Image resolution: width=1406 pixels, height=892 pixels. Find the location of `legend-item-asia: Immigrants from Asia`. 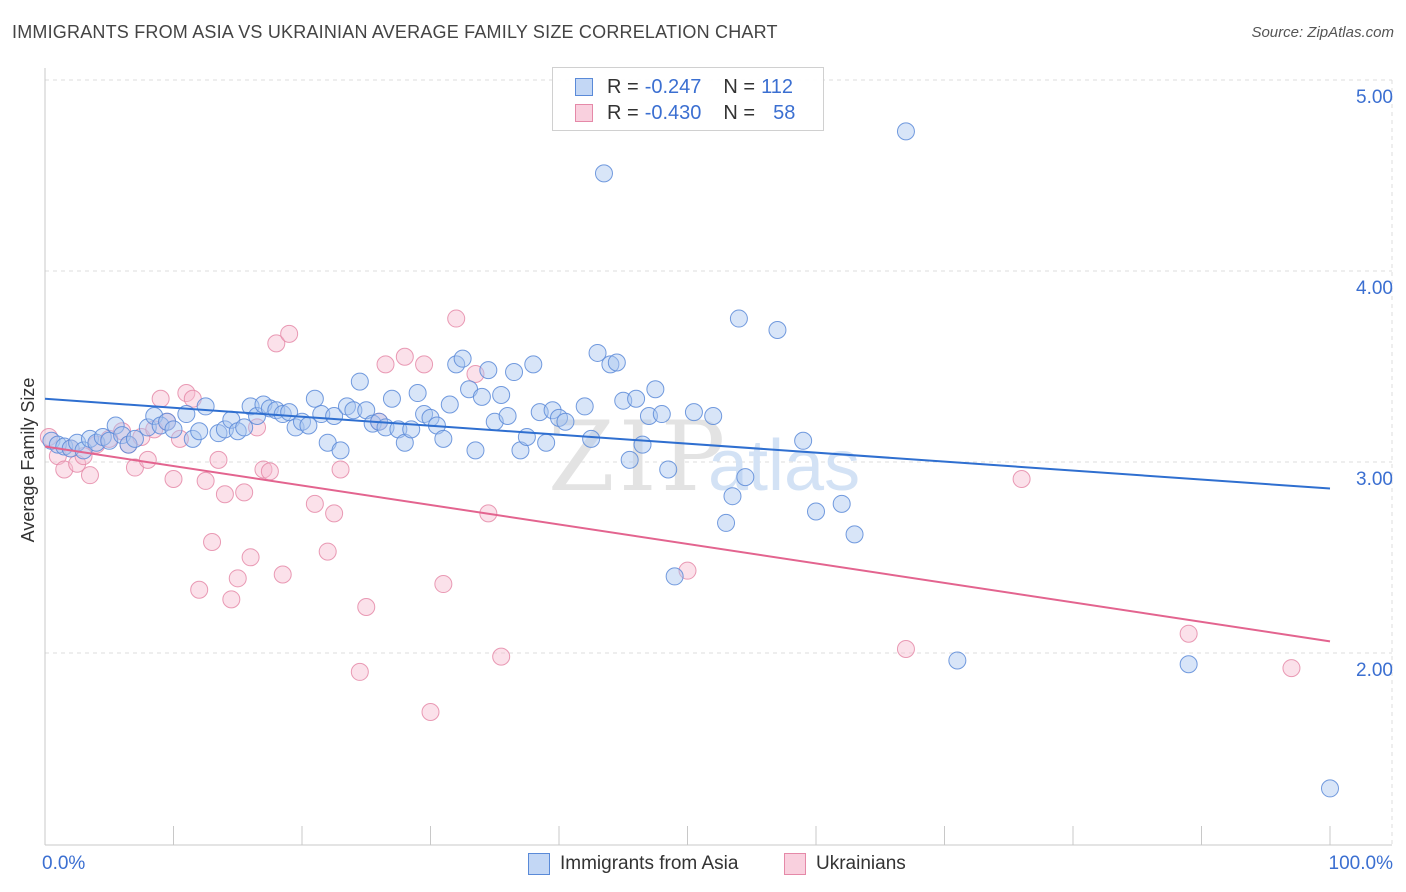

legend-item-asia: Immigrants from Asia is located at coordinates (633, 864).